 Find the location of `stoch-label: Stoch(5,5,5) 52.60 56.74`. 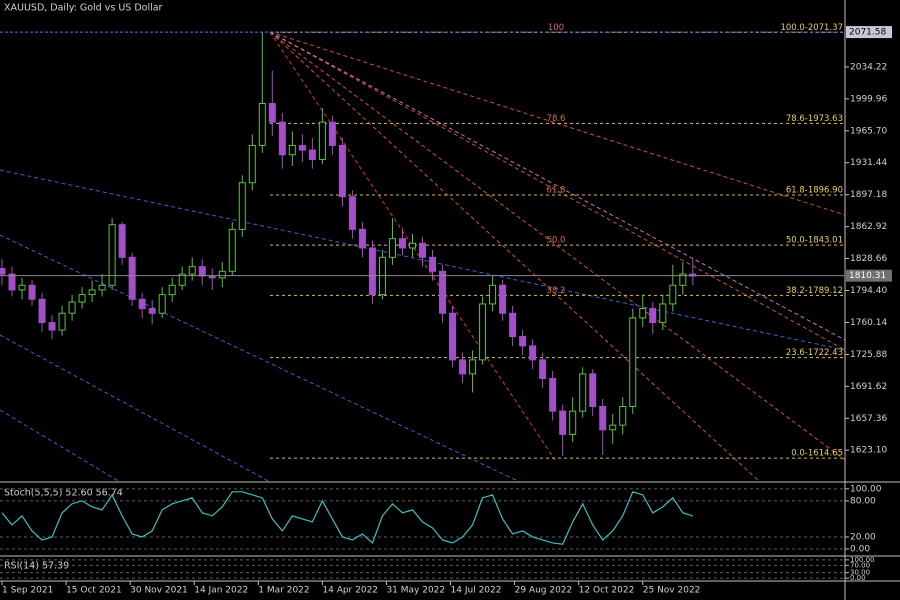

stoch-label: Stoch(5,5,5) 52.60 56.74 is located at coordinates (63, 493).